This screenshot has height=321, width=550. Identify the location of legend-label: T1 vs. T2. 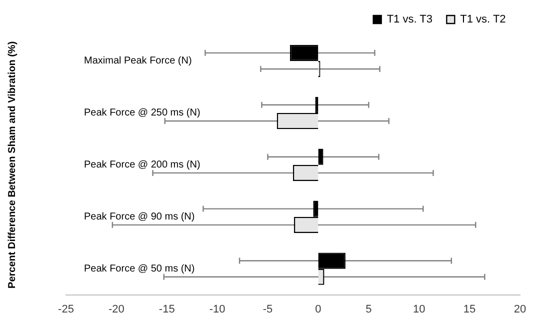
(483, 20).